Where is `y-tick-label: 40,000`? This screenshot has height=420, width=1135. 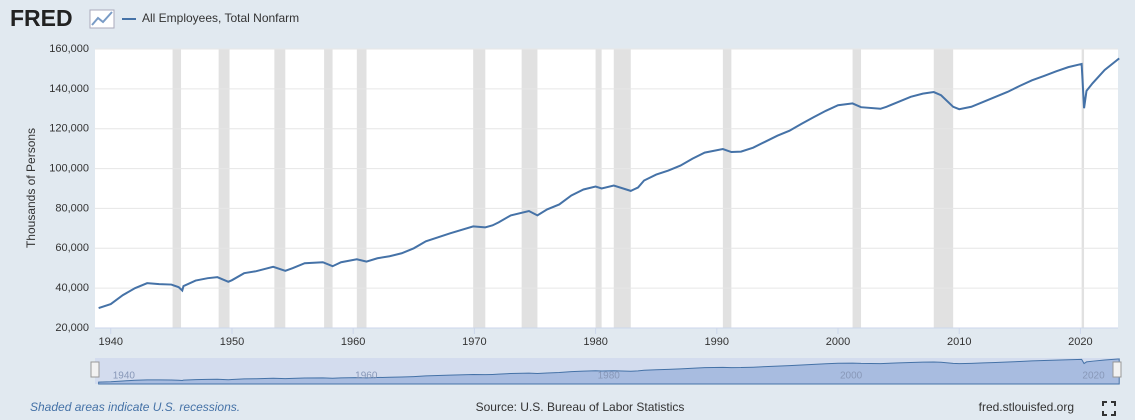 y-tick-label: 40,000 is located at coordinates (72, 288).